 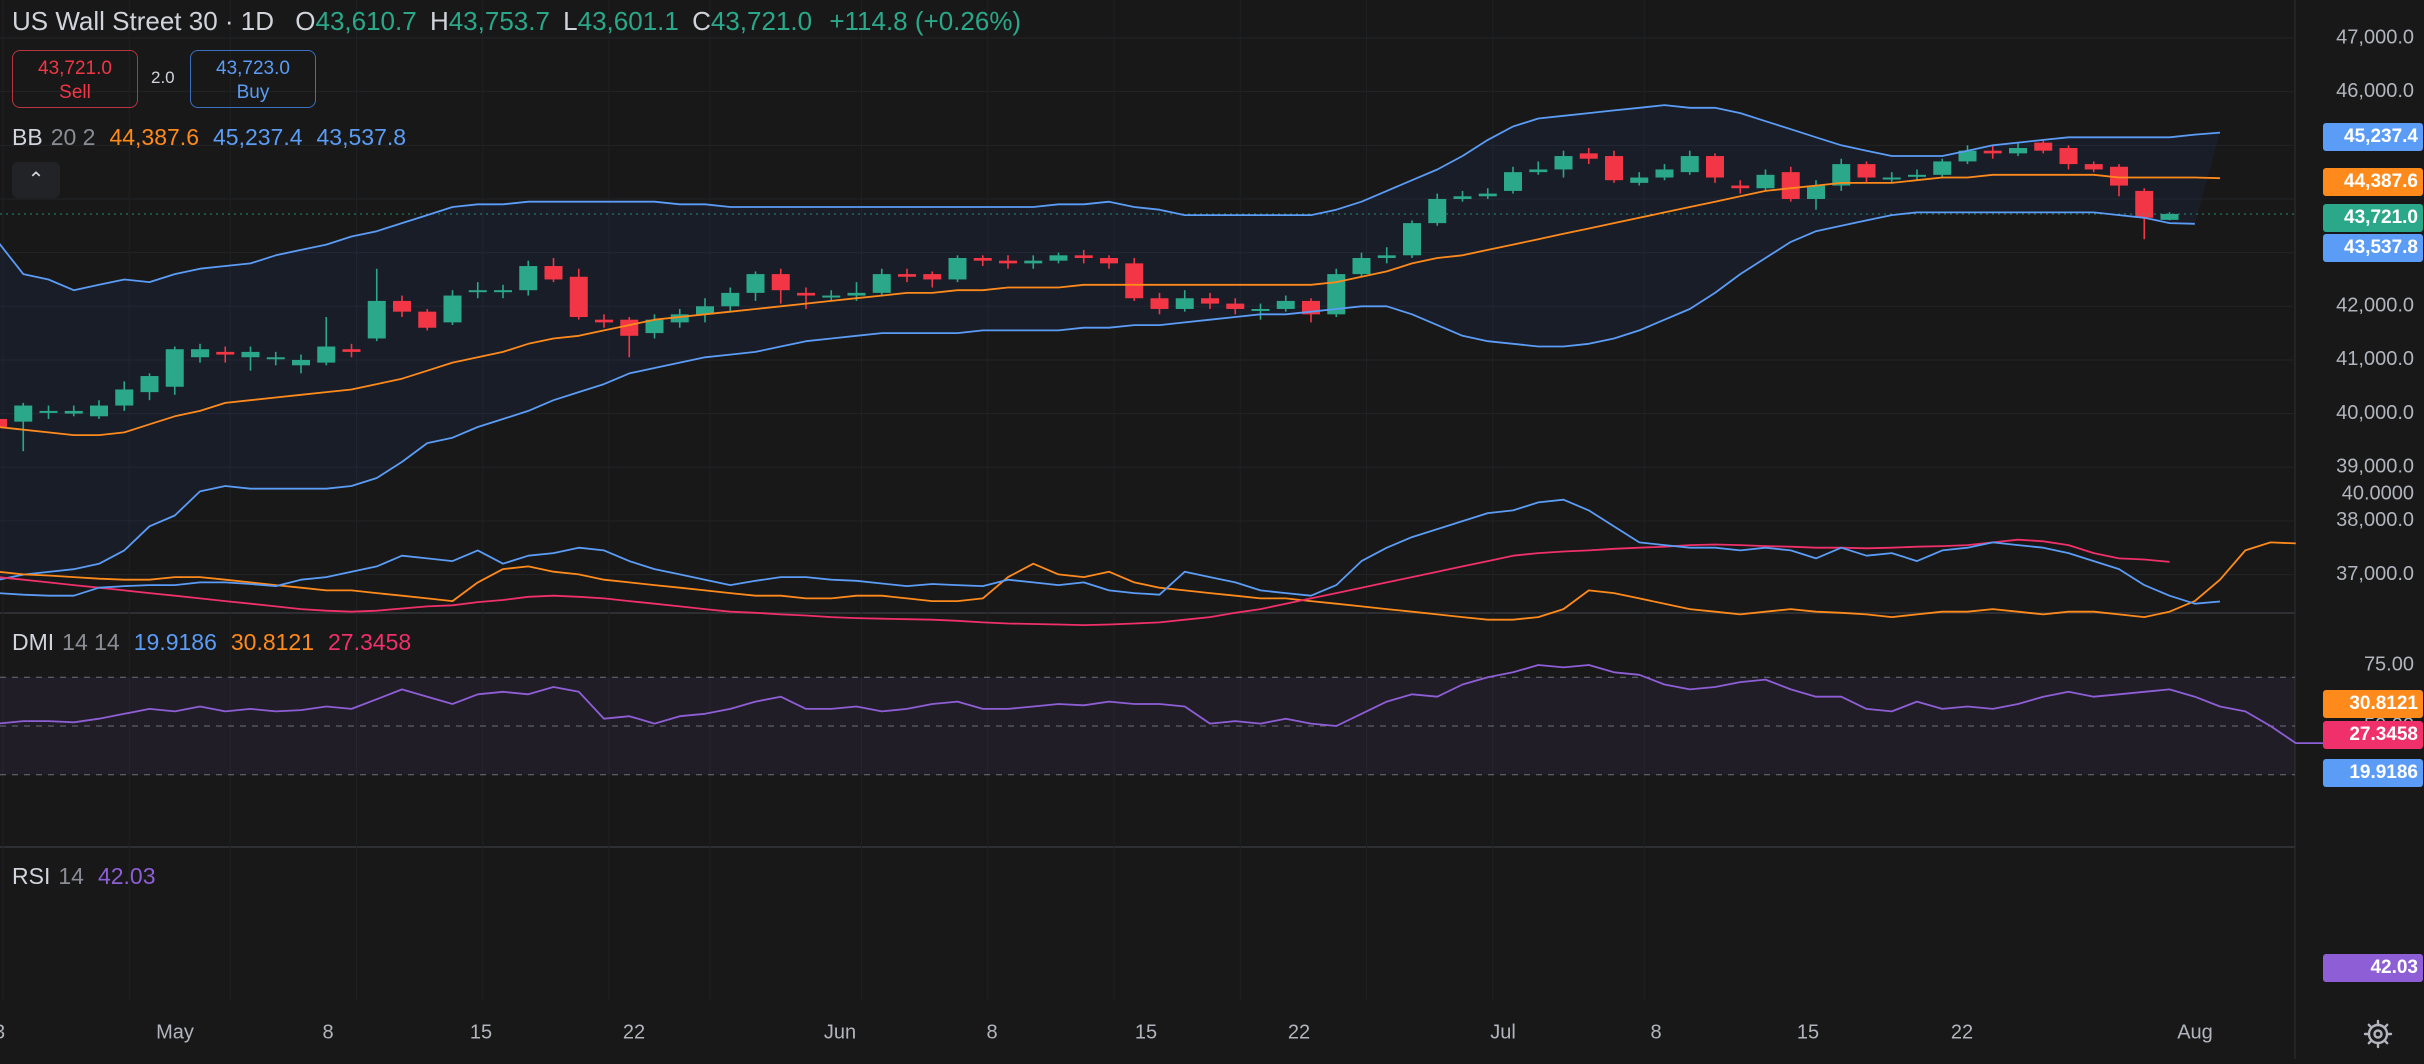 I want to click on time-tick-label: 15, so click(x=481, y=1032).